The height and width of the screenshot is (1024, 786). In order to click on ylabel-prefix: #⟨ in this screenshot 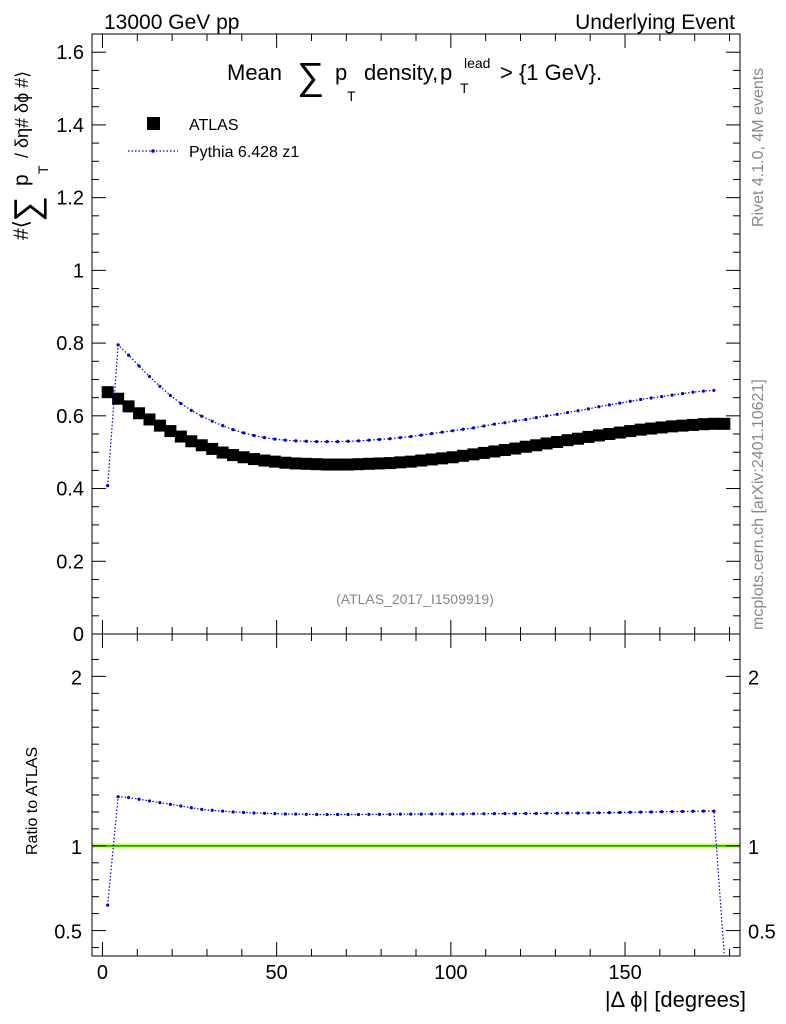, I will do `click(21, 230)`.